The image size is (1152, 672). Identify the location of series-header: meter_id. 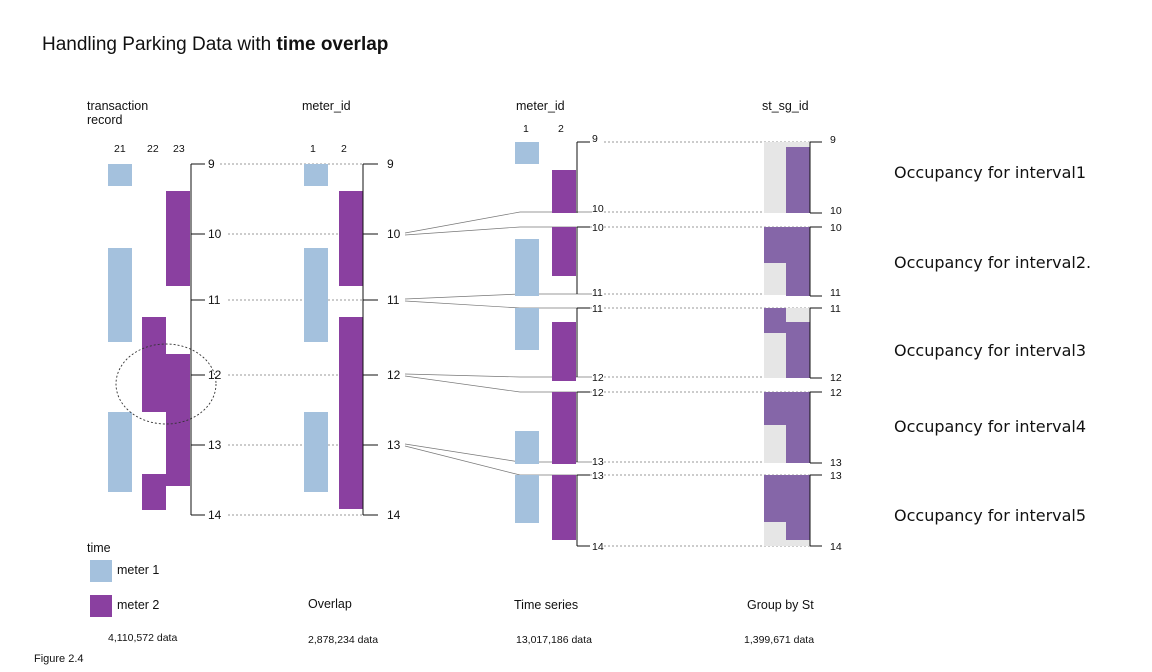
(540, 106).